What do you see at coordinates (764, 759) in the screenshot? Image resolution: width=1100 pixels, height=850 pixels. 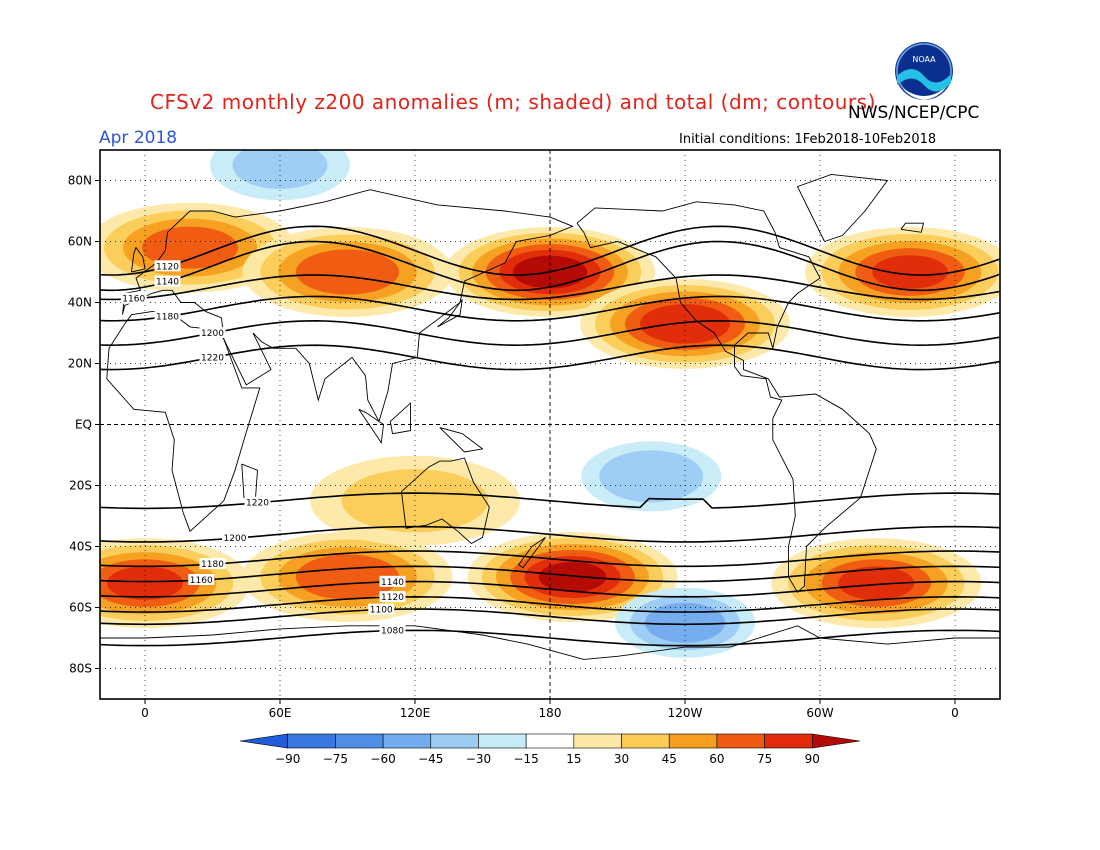 I see `colorbar-label: 75` at bounding box center [764, 759].